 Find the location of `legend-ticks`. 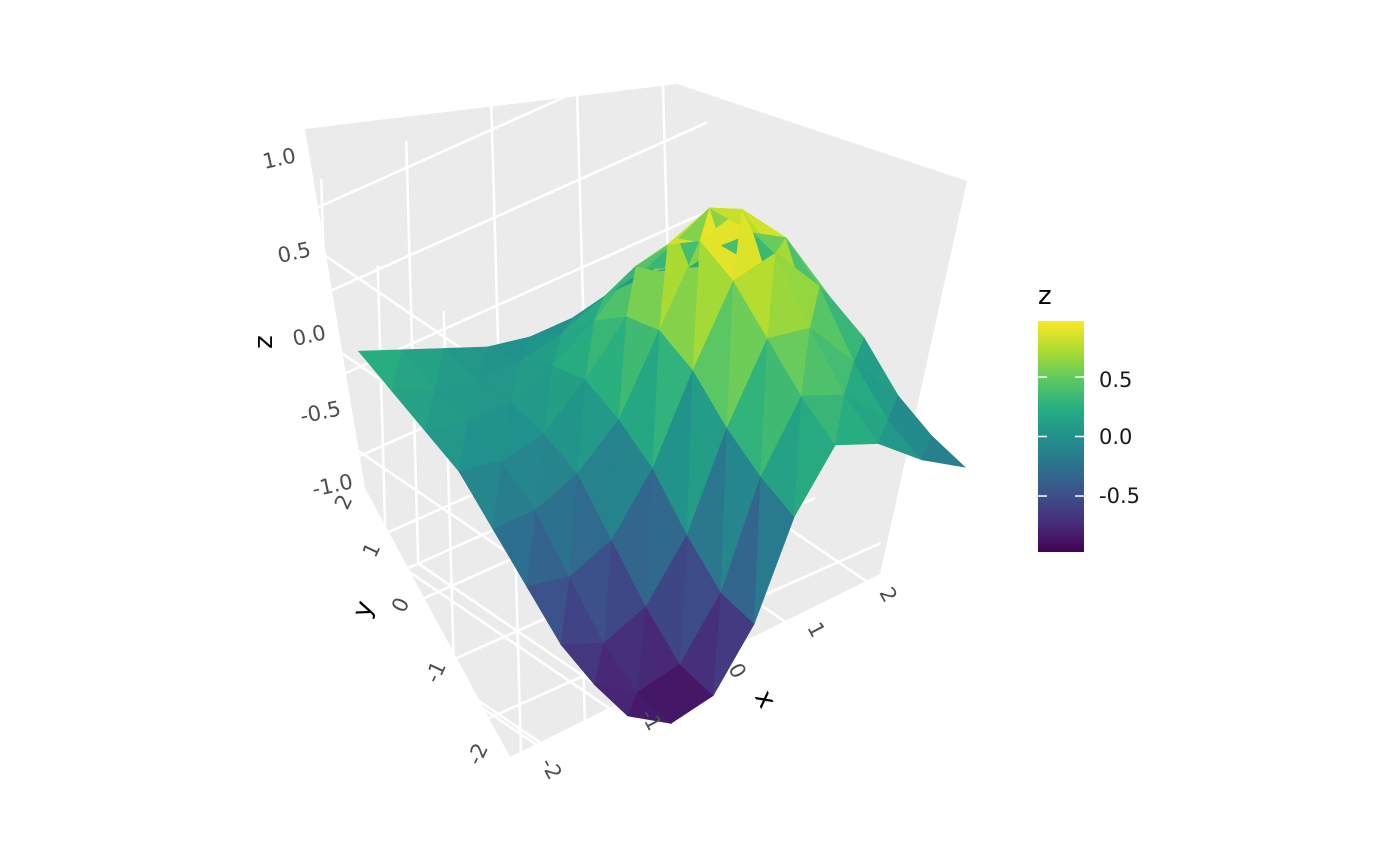

legend-ticks is located at coordinates (1061, 436).